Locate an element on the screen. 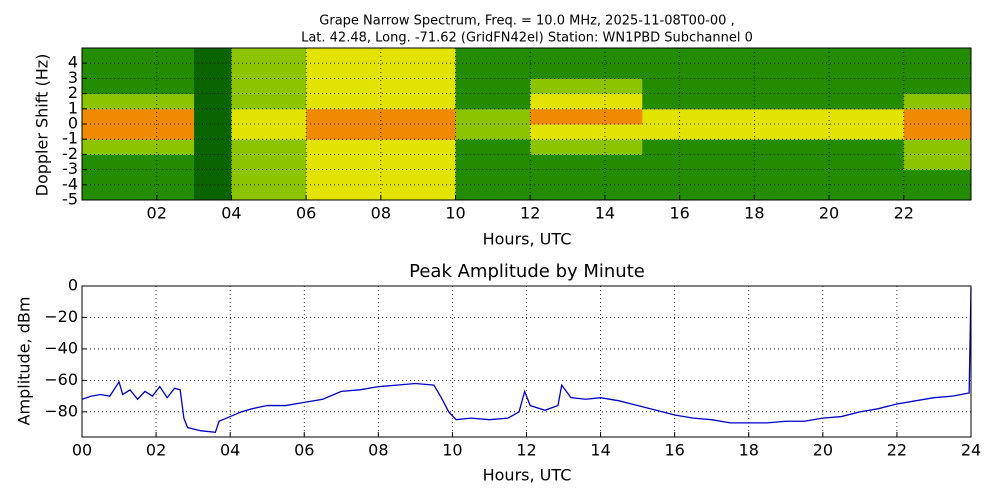 This screenshot has width=1000, height=500. y-tick-label: 1 is located at coordinates (73, 107).